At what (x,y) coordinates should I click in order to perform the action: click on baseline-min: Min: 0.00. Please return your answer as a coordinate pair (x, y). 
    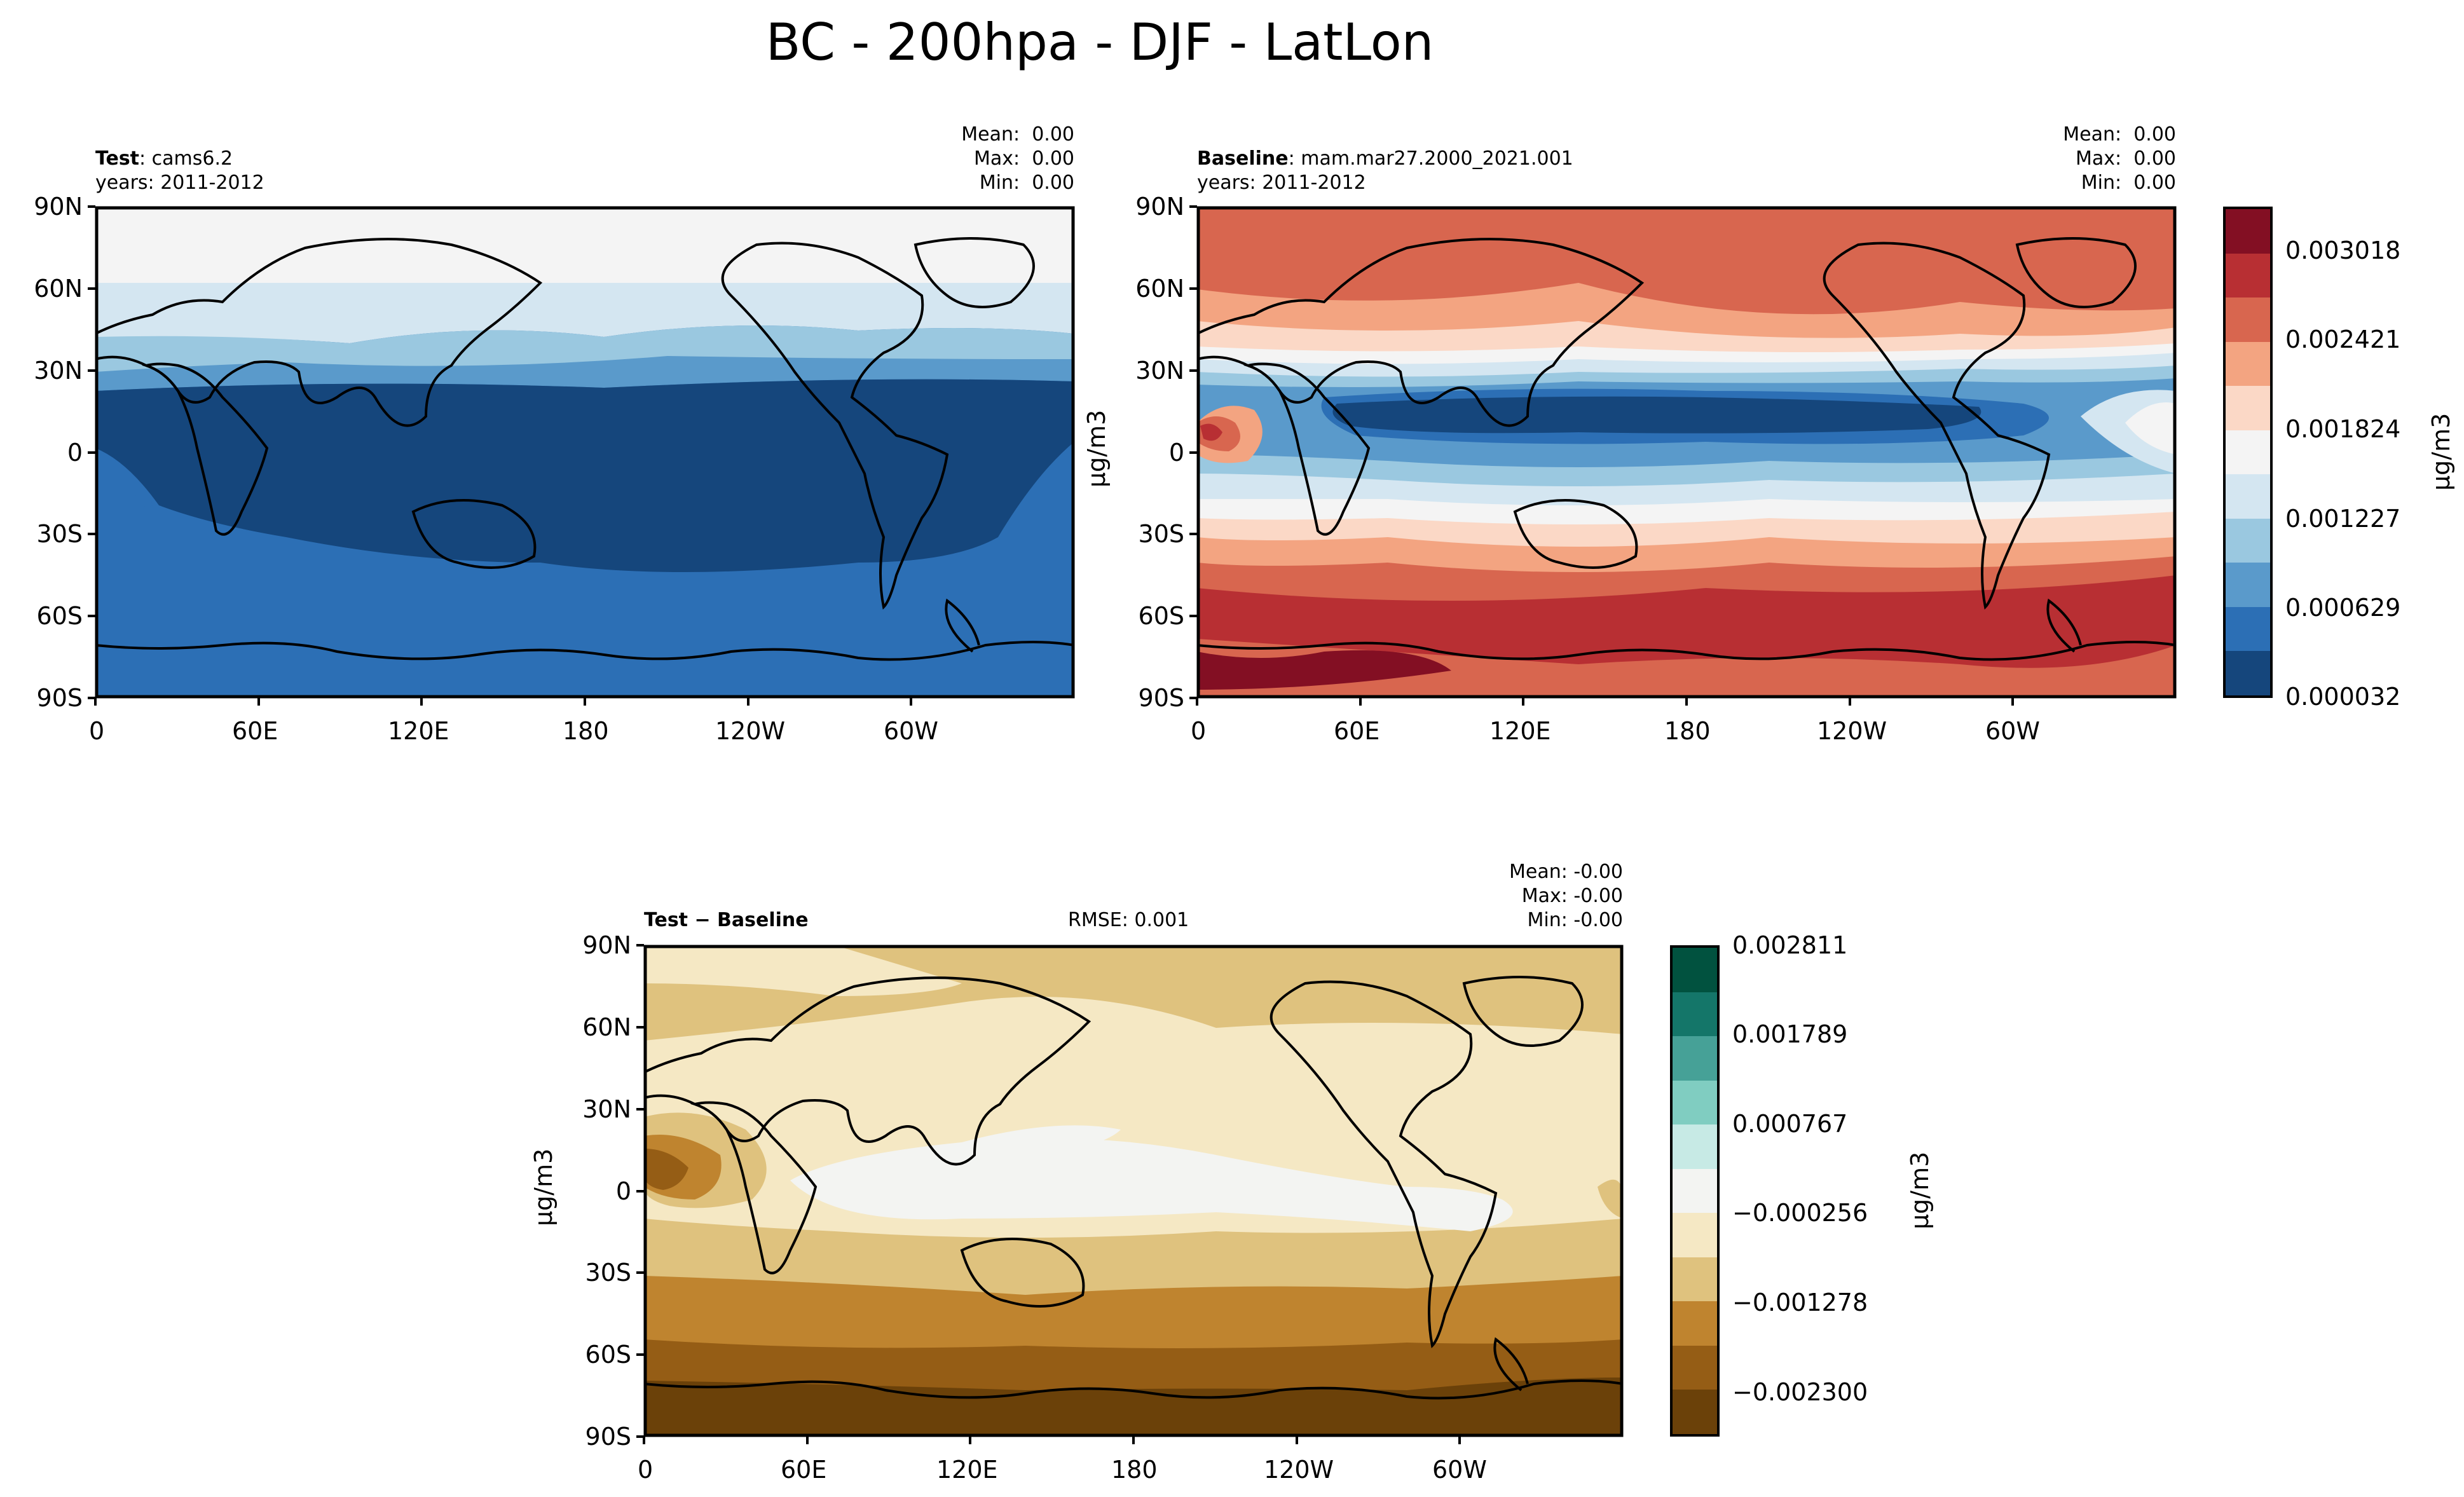
    Looking at the image, I should click on (2129, 183).